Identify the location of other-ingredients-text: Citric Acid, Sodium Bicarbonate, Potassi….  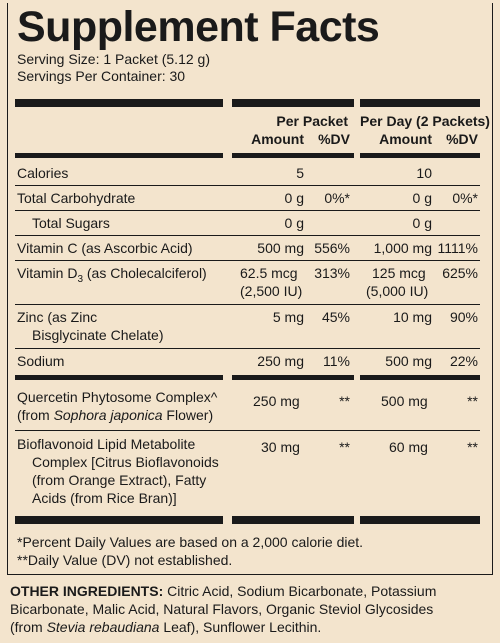
(300, 591).